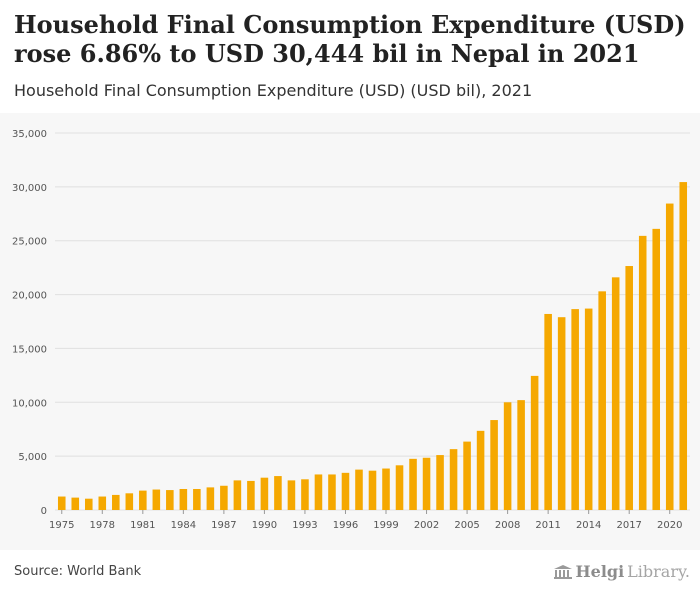  Describe the element at coordinates (116, 502) in the screenshot. I see `bar-1979` at that location.